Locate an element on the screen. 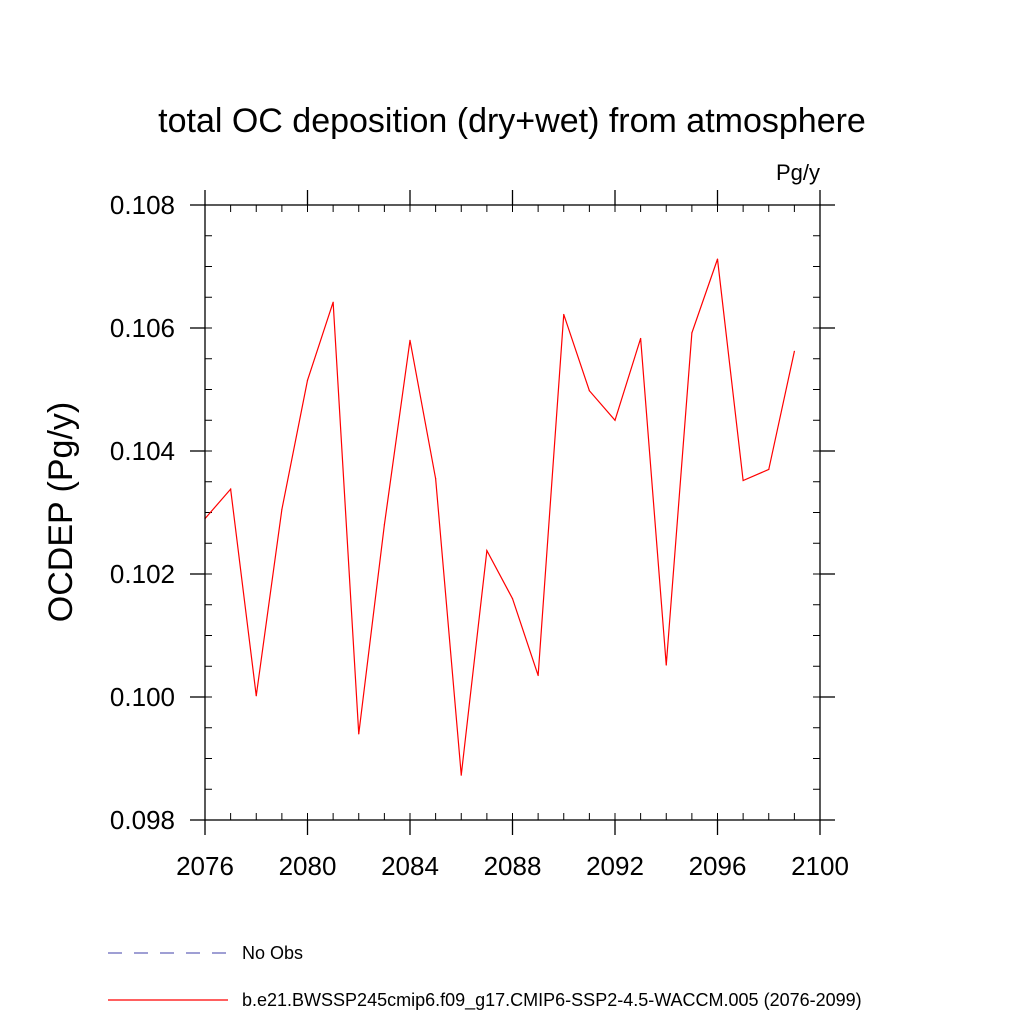  y-tick-label: 0.104 is located at coordinates (142, 451).